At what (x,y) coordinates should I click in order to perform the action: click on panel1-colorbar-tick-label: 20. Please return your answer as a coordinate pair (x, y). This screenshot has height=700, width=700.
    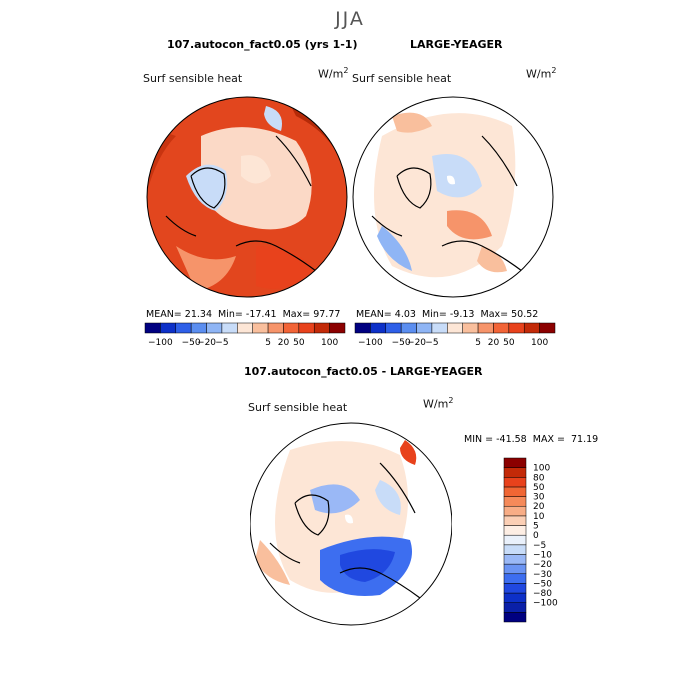
    Looking at the image, I should click on (284, 343).